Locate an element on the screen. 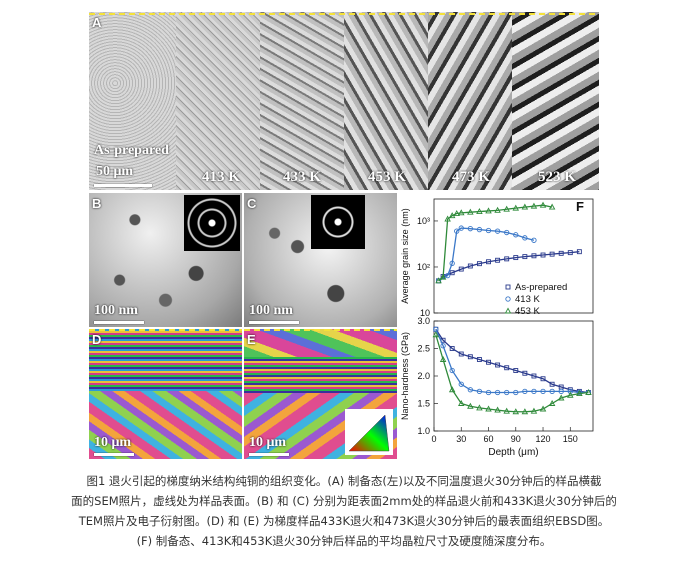 The height and width of the screenshot is (568, 688). chart-f-bottom-xtick-label: 150 is located at coordinates (570, 439).